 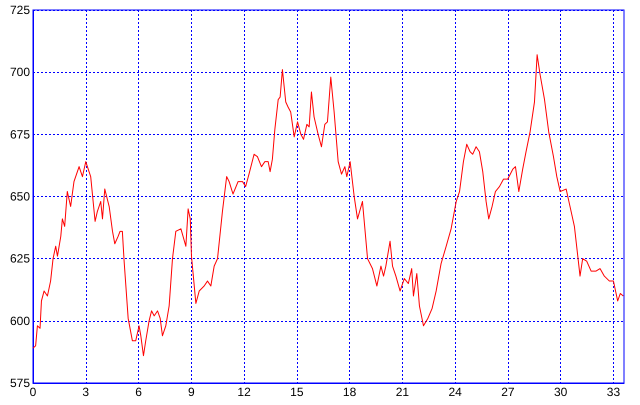 What do you see at coordinates (508, 392) in the screenshot?
I see `x-tick-label: 27` at bounding box center [508, 392].